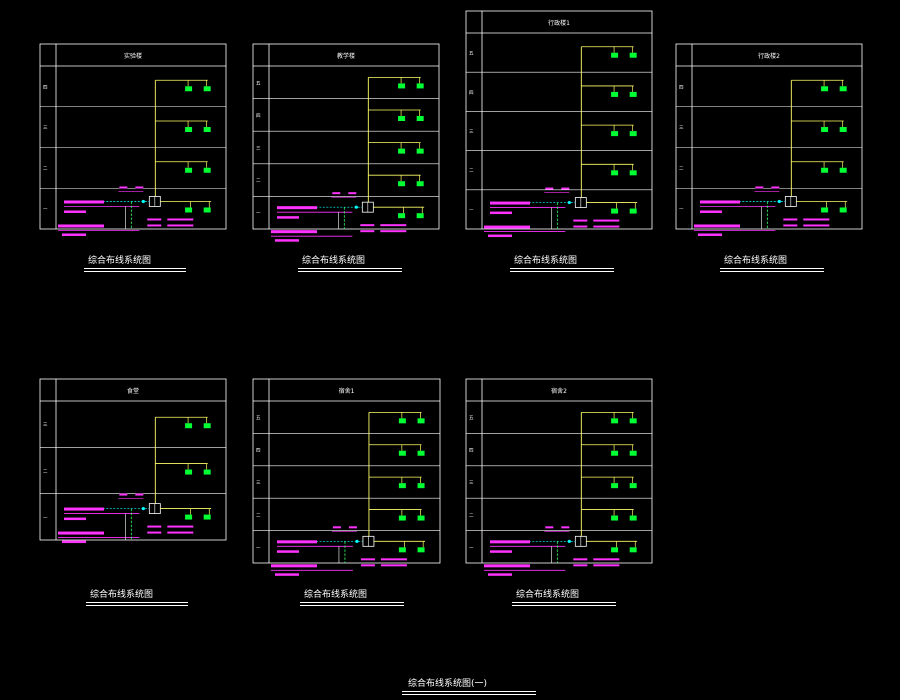 This screenshot has height=700, width=900. I want to click on caption-p5: 综合布线系统图, so click(122, 595).